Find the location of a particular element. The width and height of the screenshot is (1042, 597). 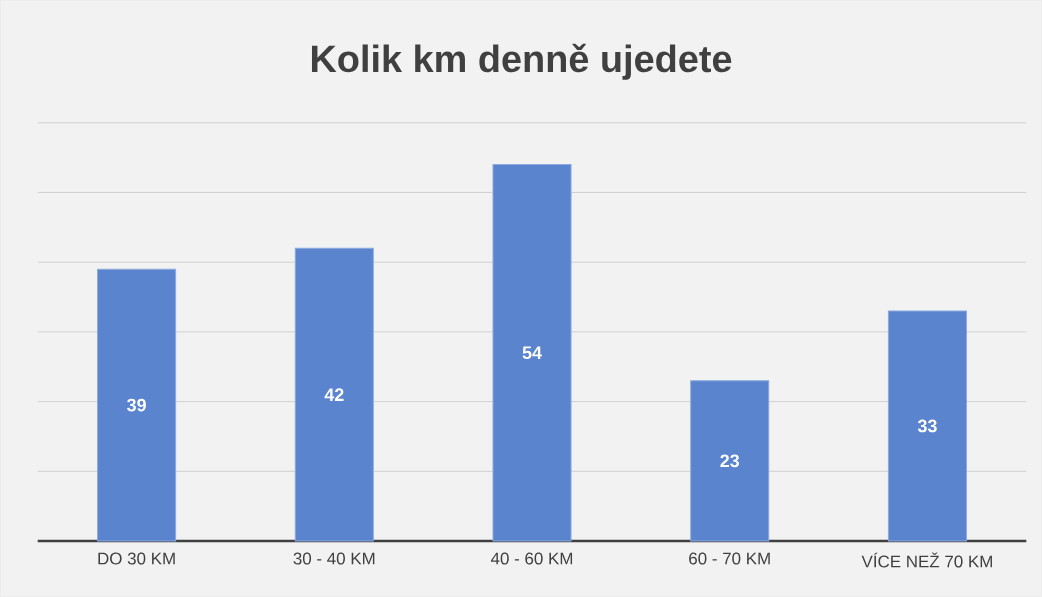

data-label: 42 is located at coordinates (334, 395).